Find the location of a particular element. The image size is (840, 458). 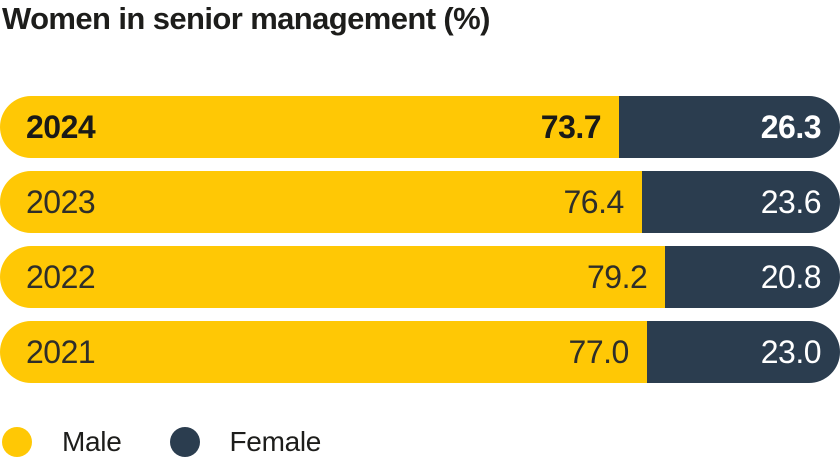

male-value: 73.7 is located at coordinates (571, 126).